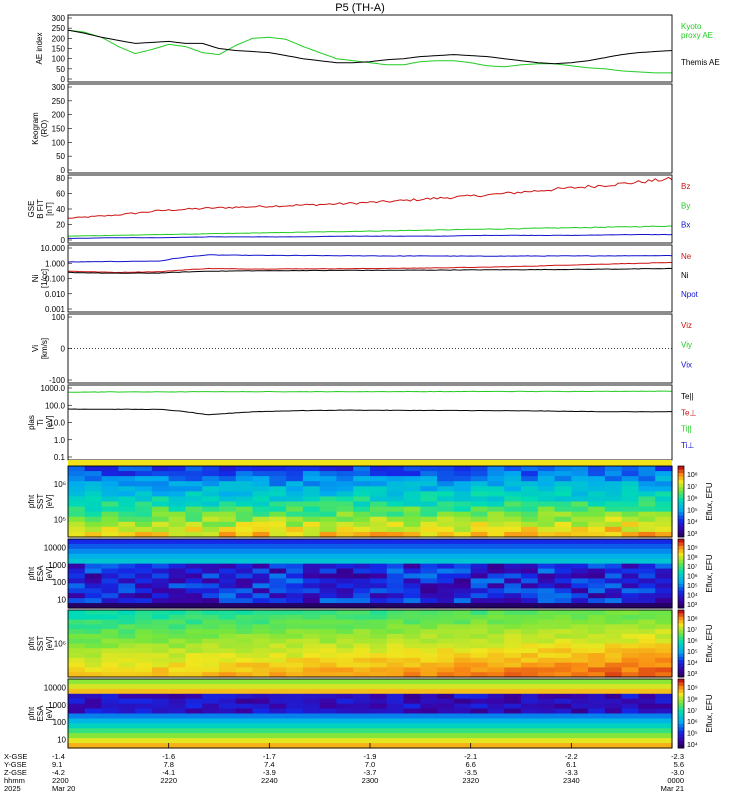 This screenshot has height=800, width=750. Describe the element at coordinates (57, 705) in the screenshot. I see `y-tick-label: 1000` at that location.